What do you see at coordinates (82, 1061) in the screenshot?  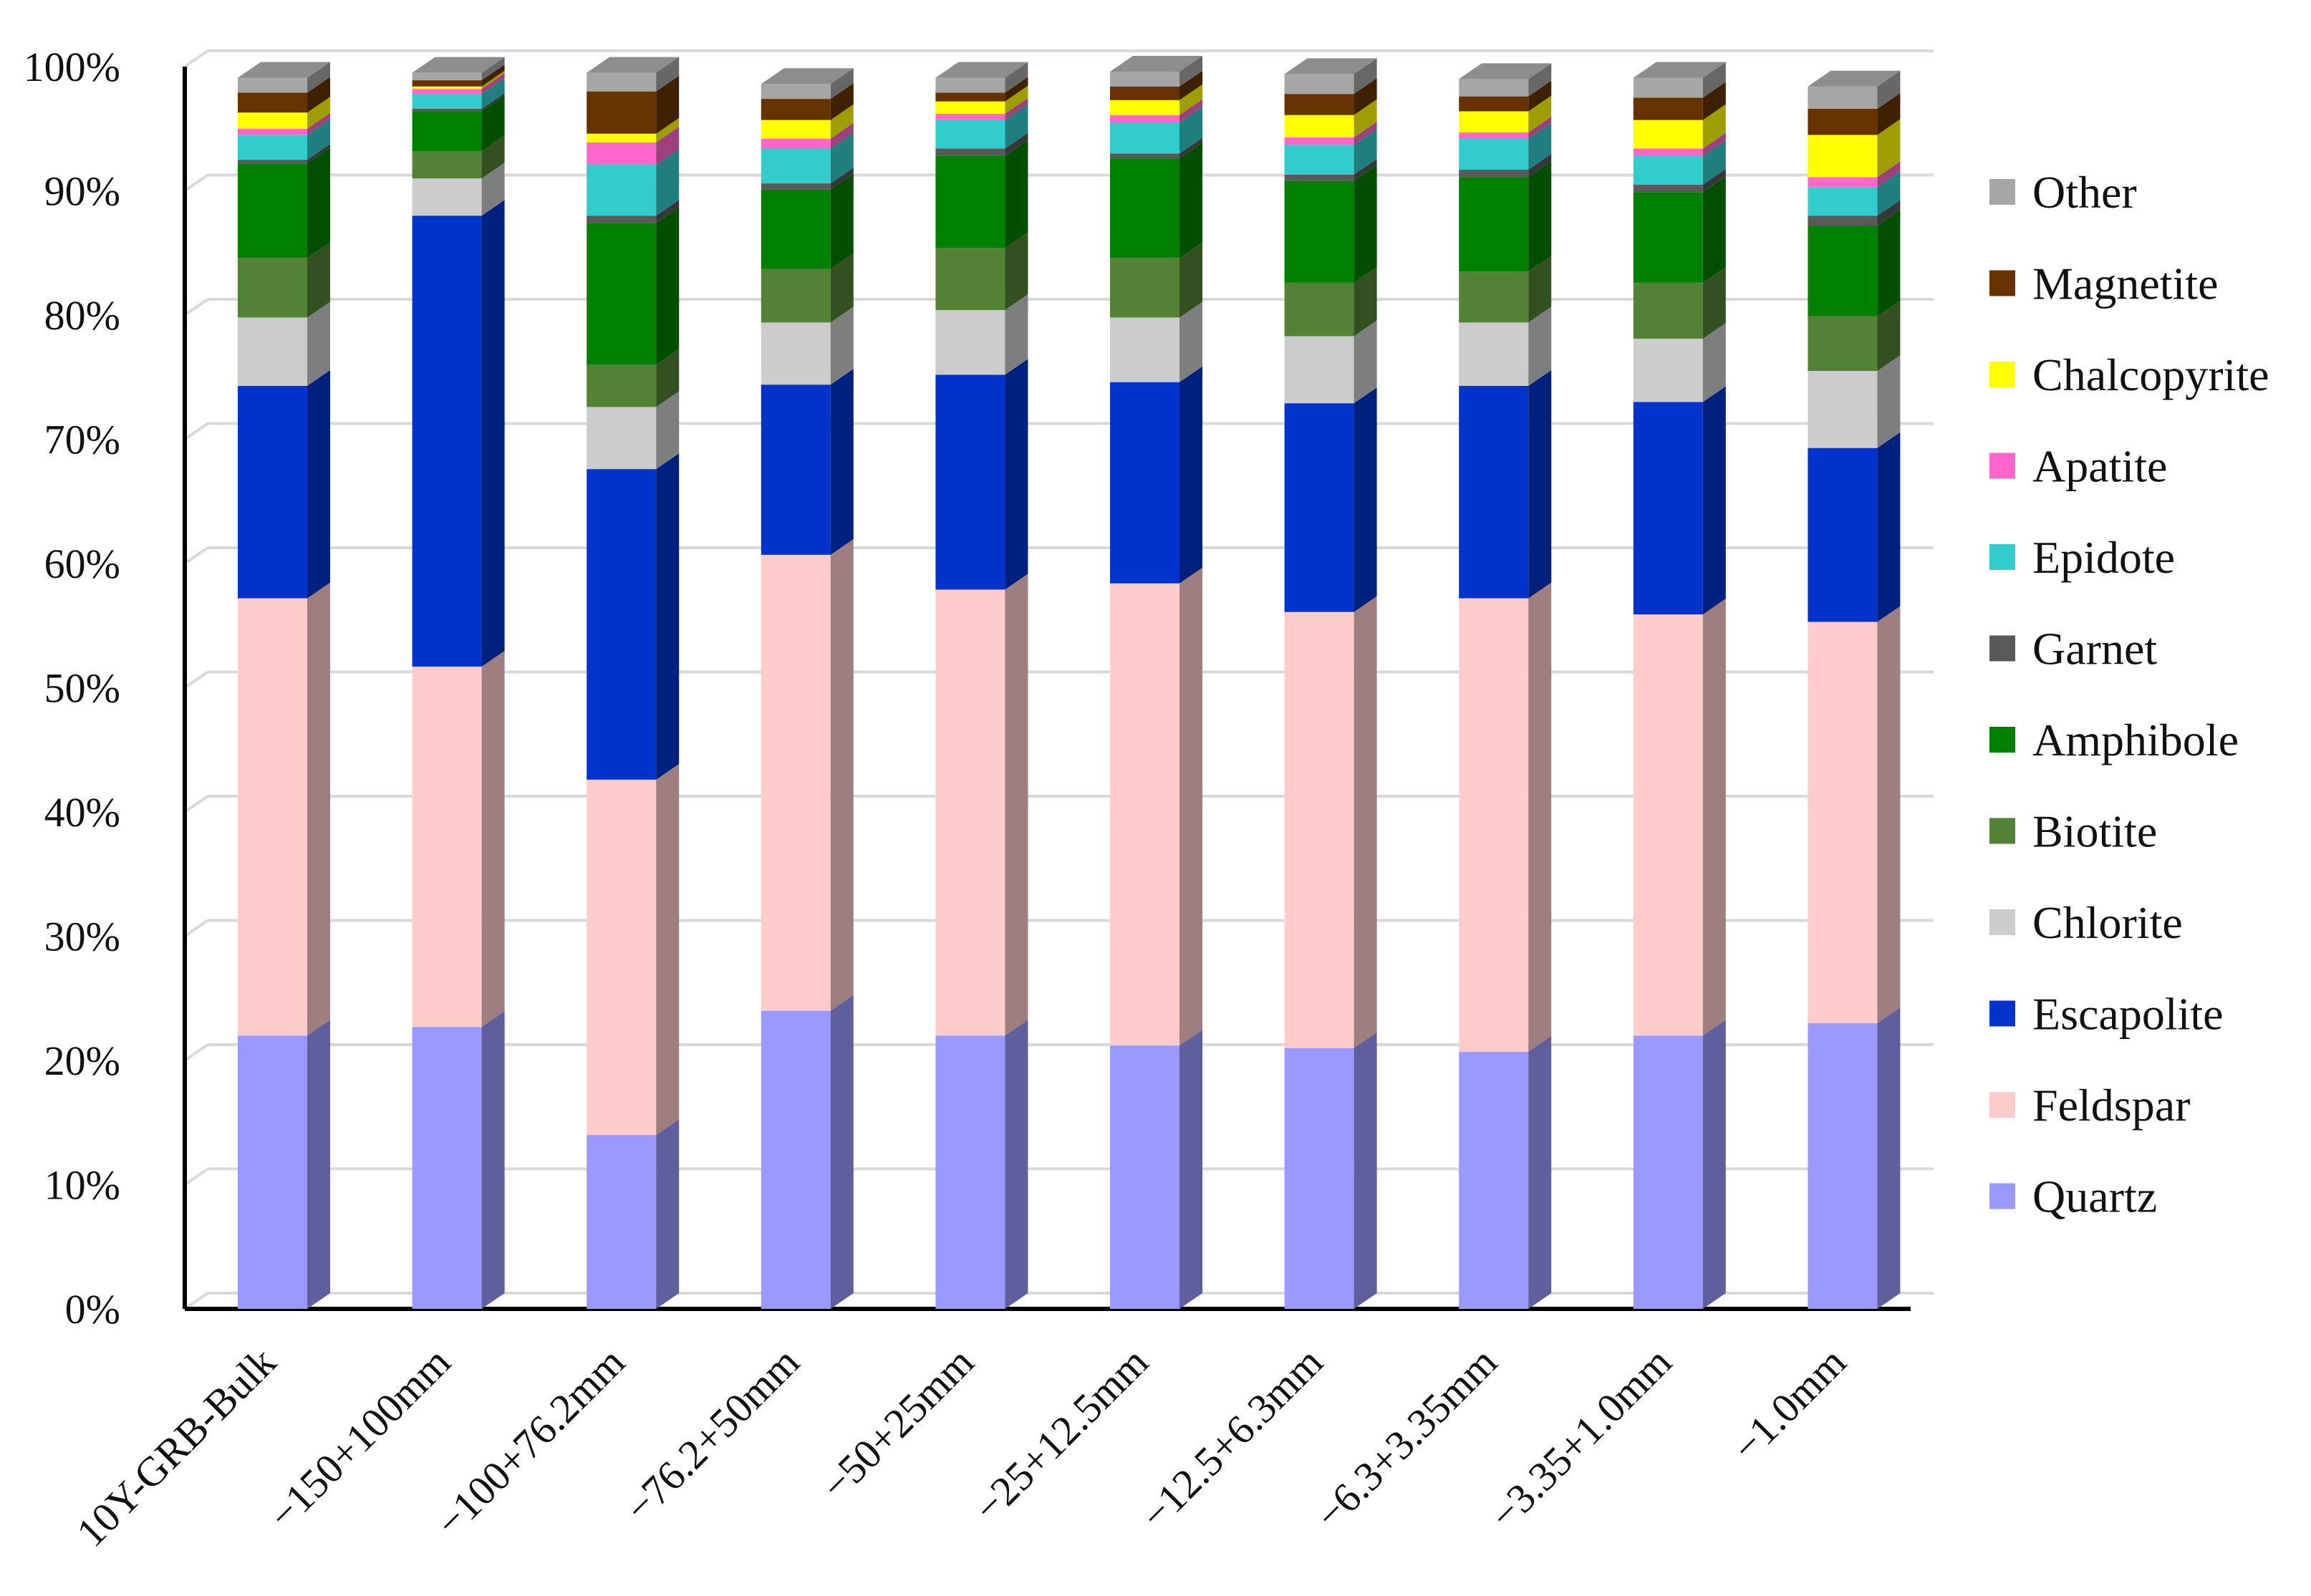 I see `y-tick-label: 20%` at bounding box center [82, 1061].